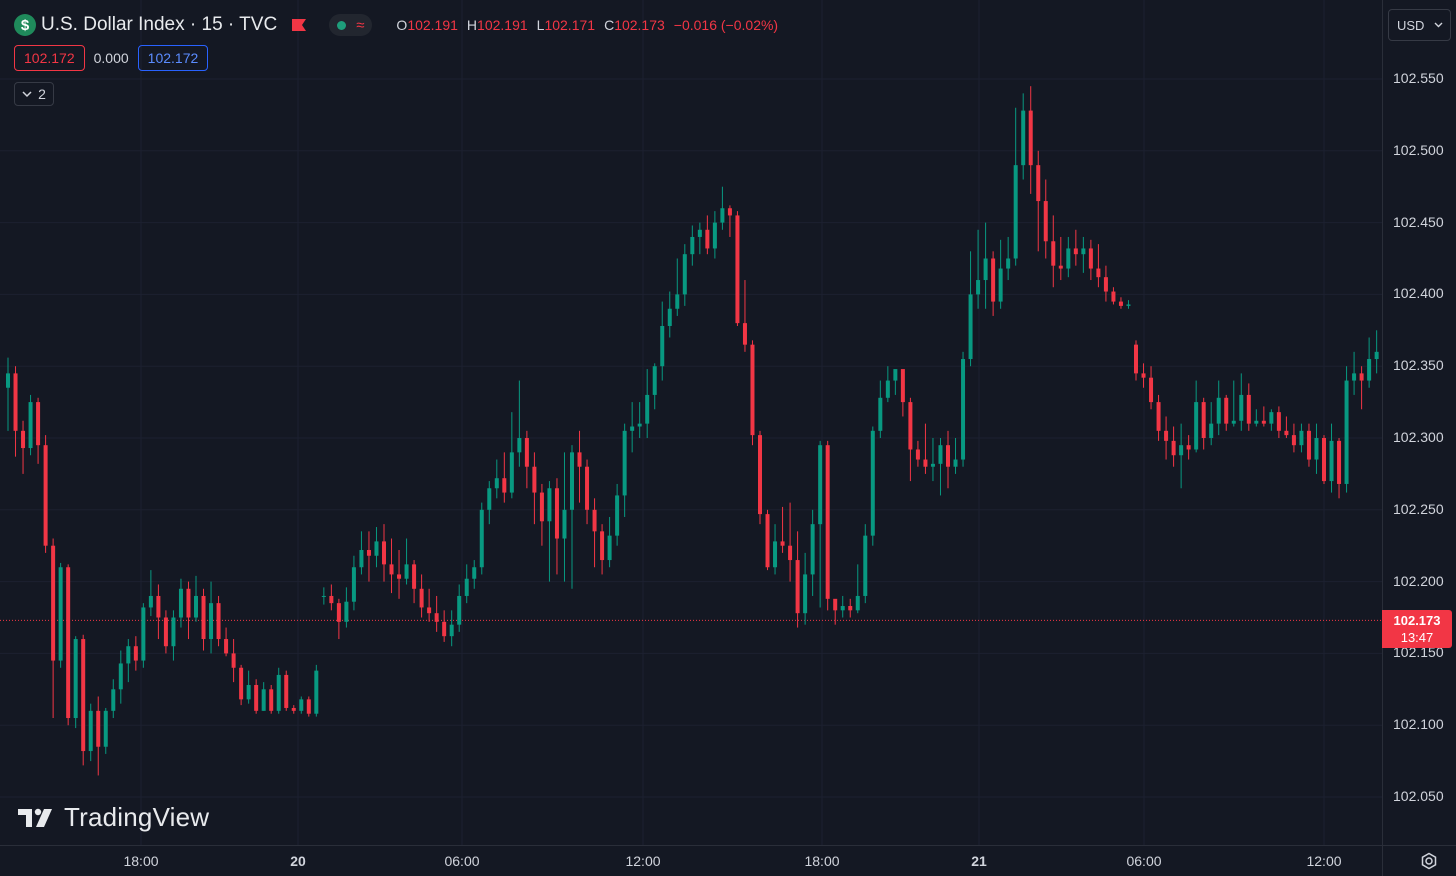  Describe the element at coordinates (1438, 25) in the screenshot. I see `chevron-down-icon` at that location.